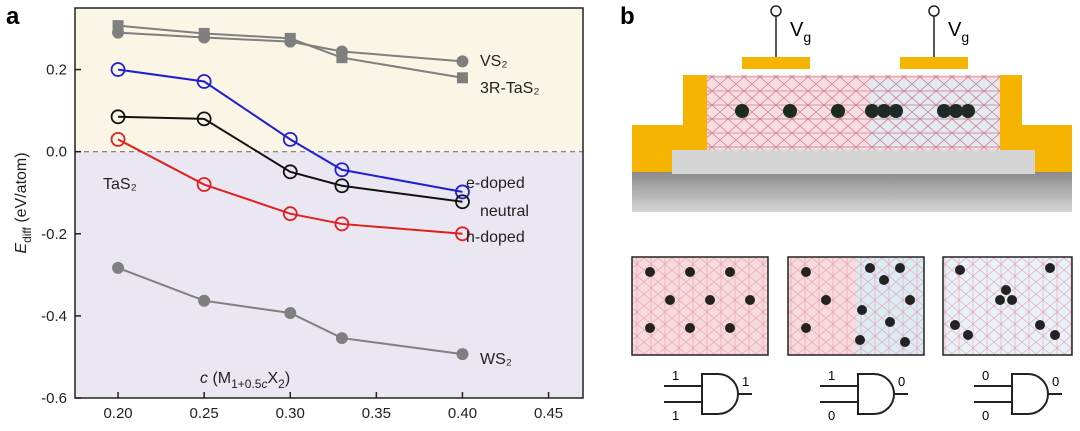 The width and height of the screenshot is (1080, 431). What do you see at coordinates (855, 36) in the screenshot?
I see `wire` at bounding box center [855, 36].